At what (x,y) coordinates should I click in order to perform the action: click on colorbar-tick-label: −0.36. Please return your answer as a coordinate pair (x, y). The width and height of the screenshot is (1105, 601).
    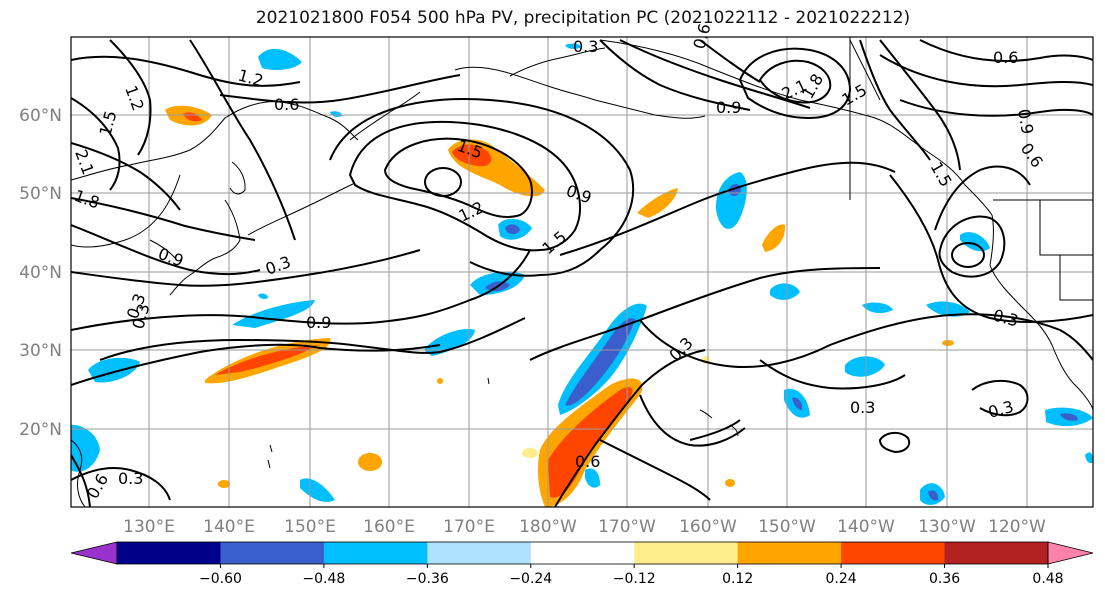
    Looking at the image, I should click on (427, 579).